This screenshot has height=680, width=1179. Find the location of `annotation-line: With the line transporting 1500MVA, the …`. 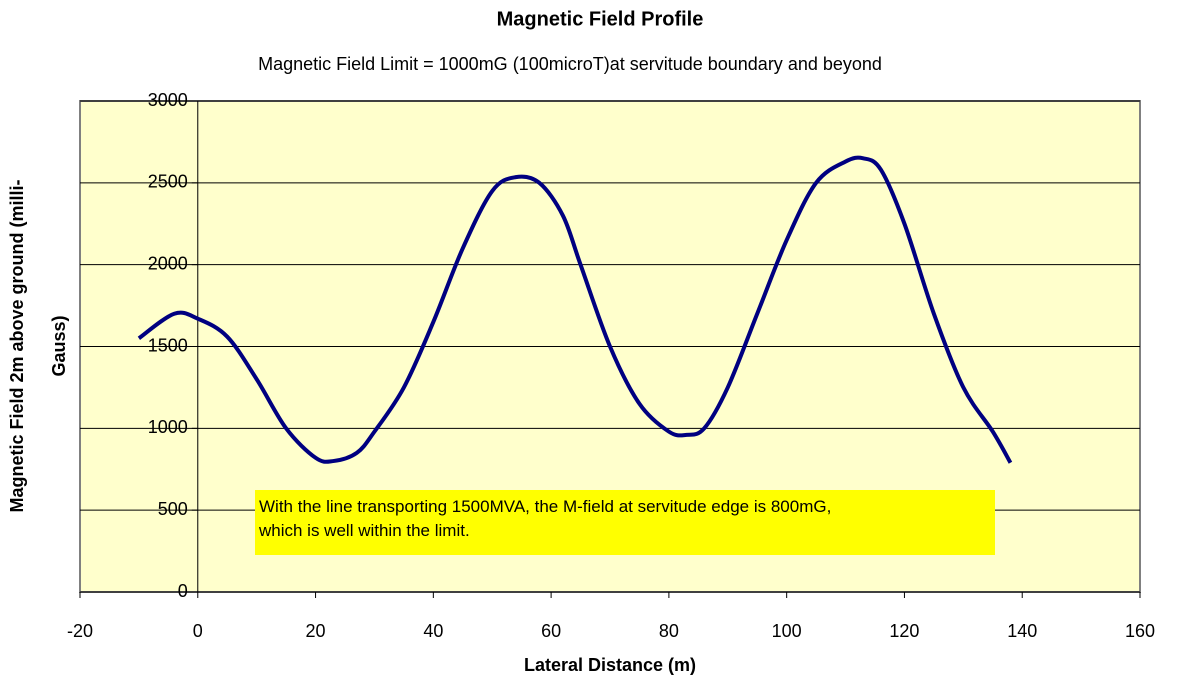

annotation-line: With the line transporting 1500MVA, the … is located at coordinates (545, 506).